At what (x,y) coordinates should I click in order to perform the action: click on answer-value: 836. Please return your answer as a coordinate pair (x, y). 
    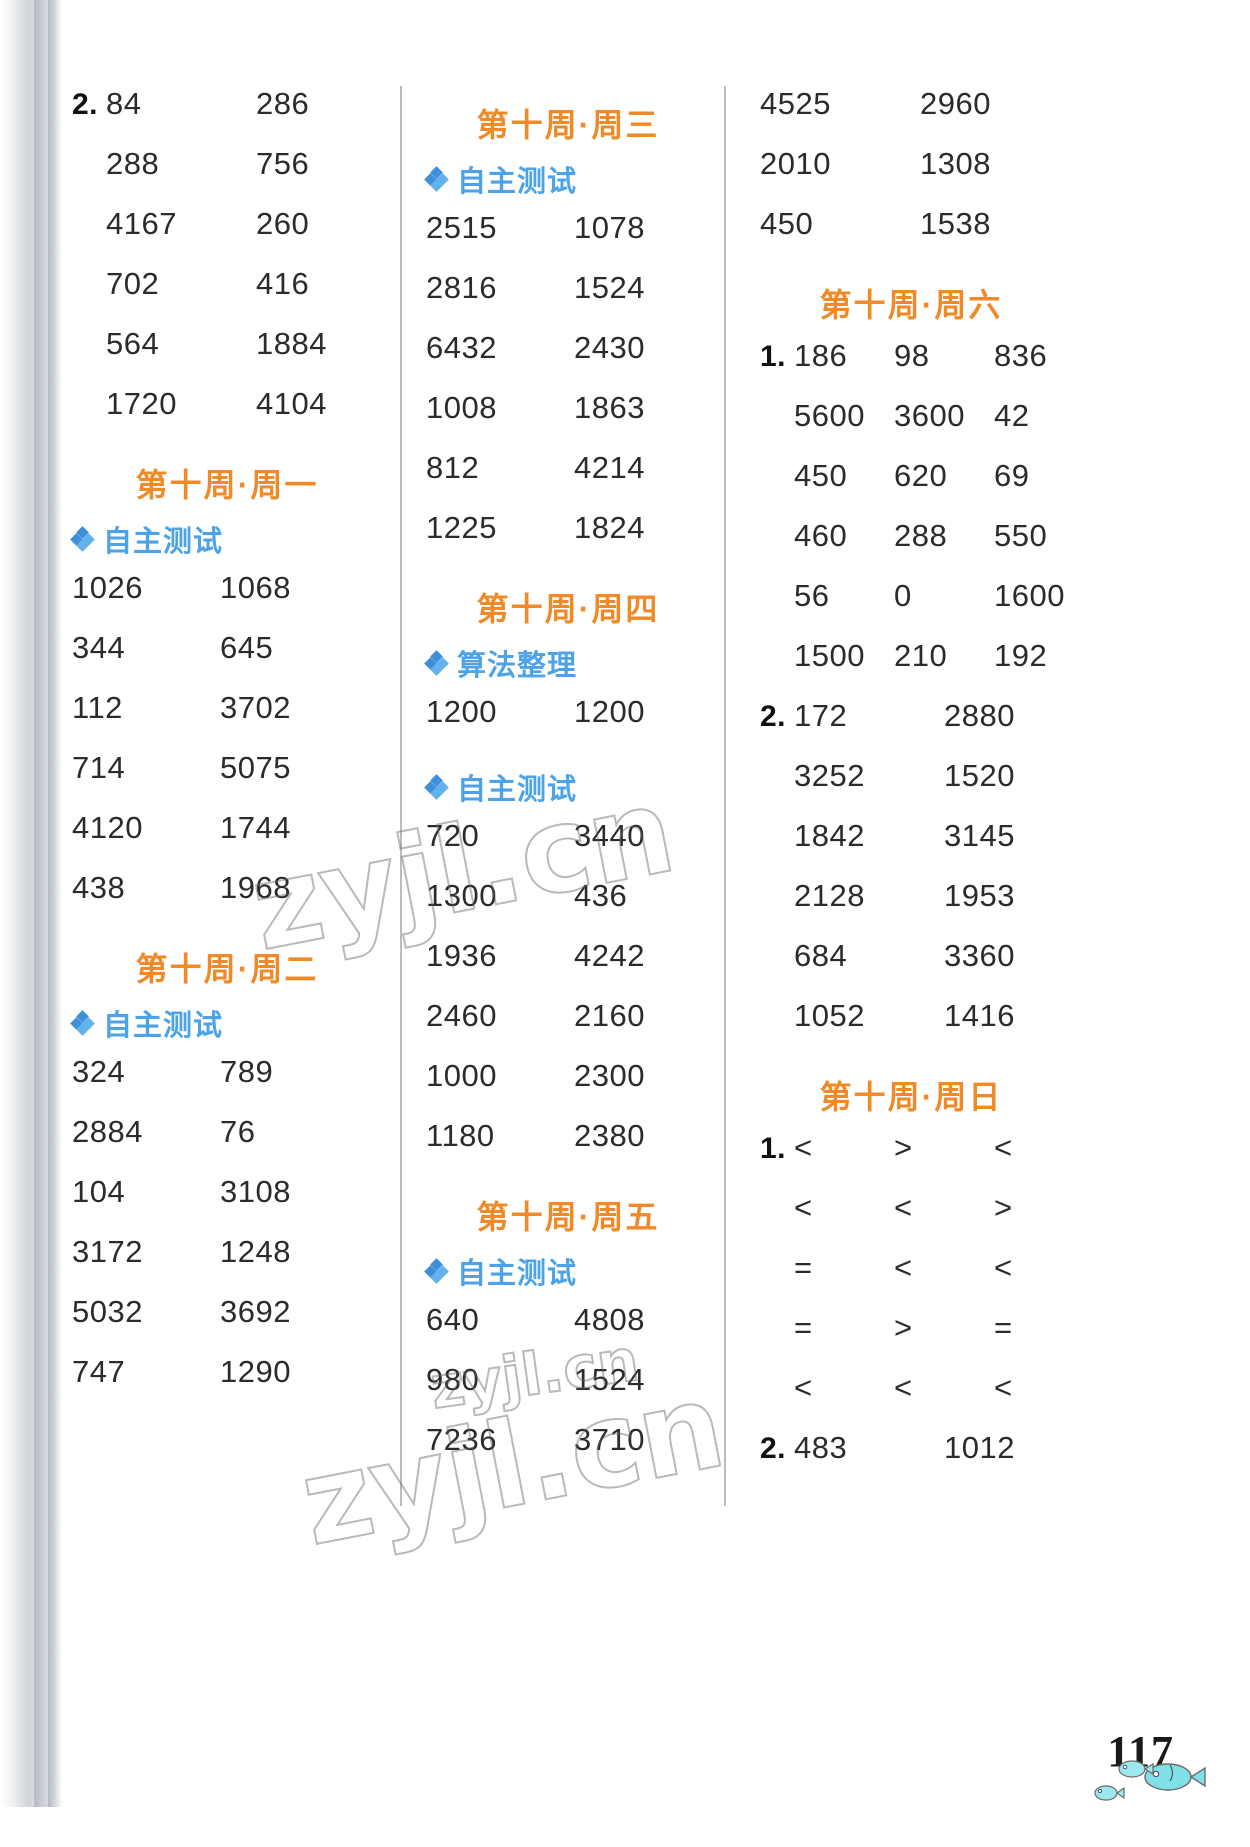
    Looking at the image, I should click on (1021, 355).